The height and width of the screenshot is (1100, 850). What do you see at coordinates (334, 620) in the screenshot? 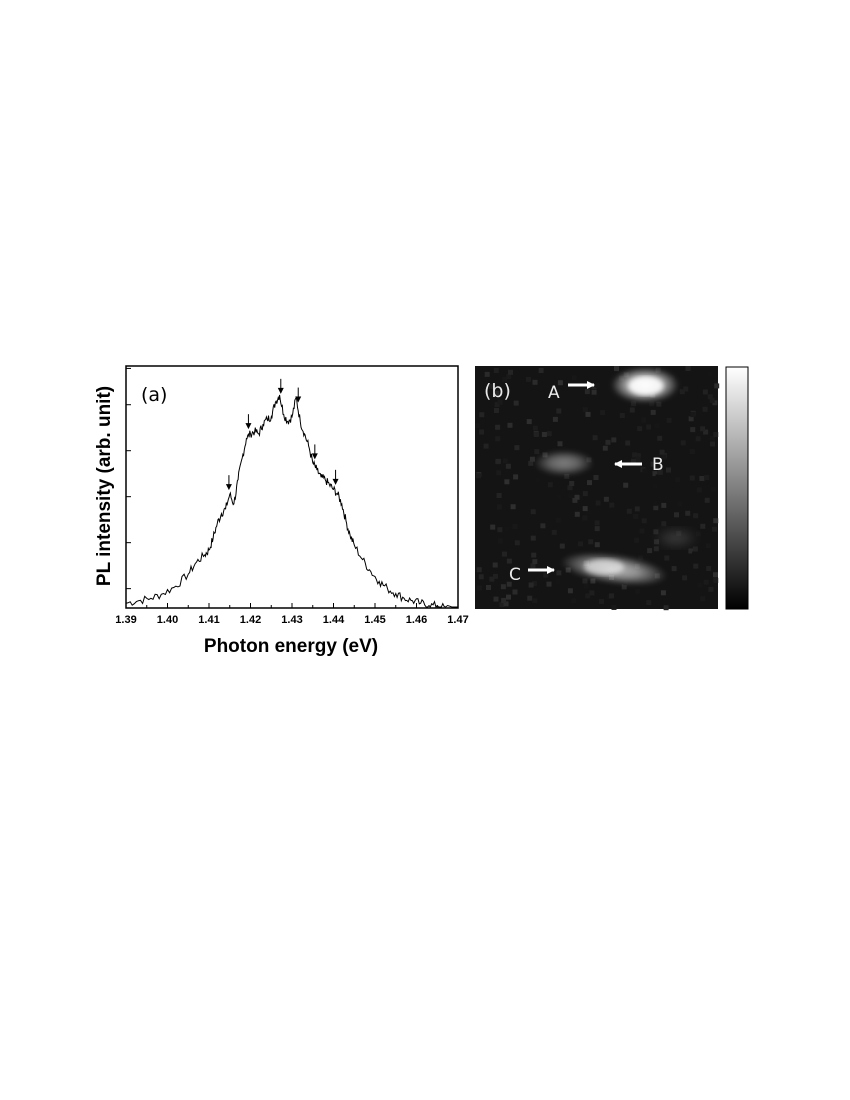
I see `x-tick-label: 1.44` at bounding box center [334, 620].